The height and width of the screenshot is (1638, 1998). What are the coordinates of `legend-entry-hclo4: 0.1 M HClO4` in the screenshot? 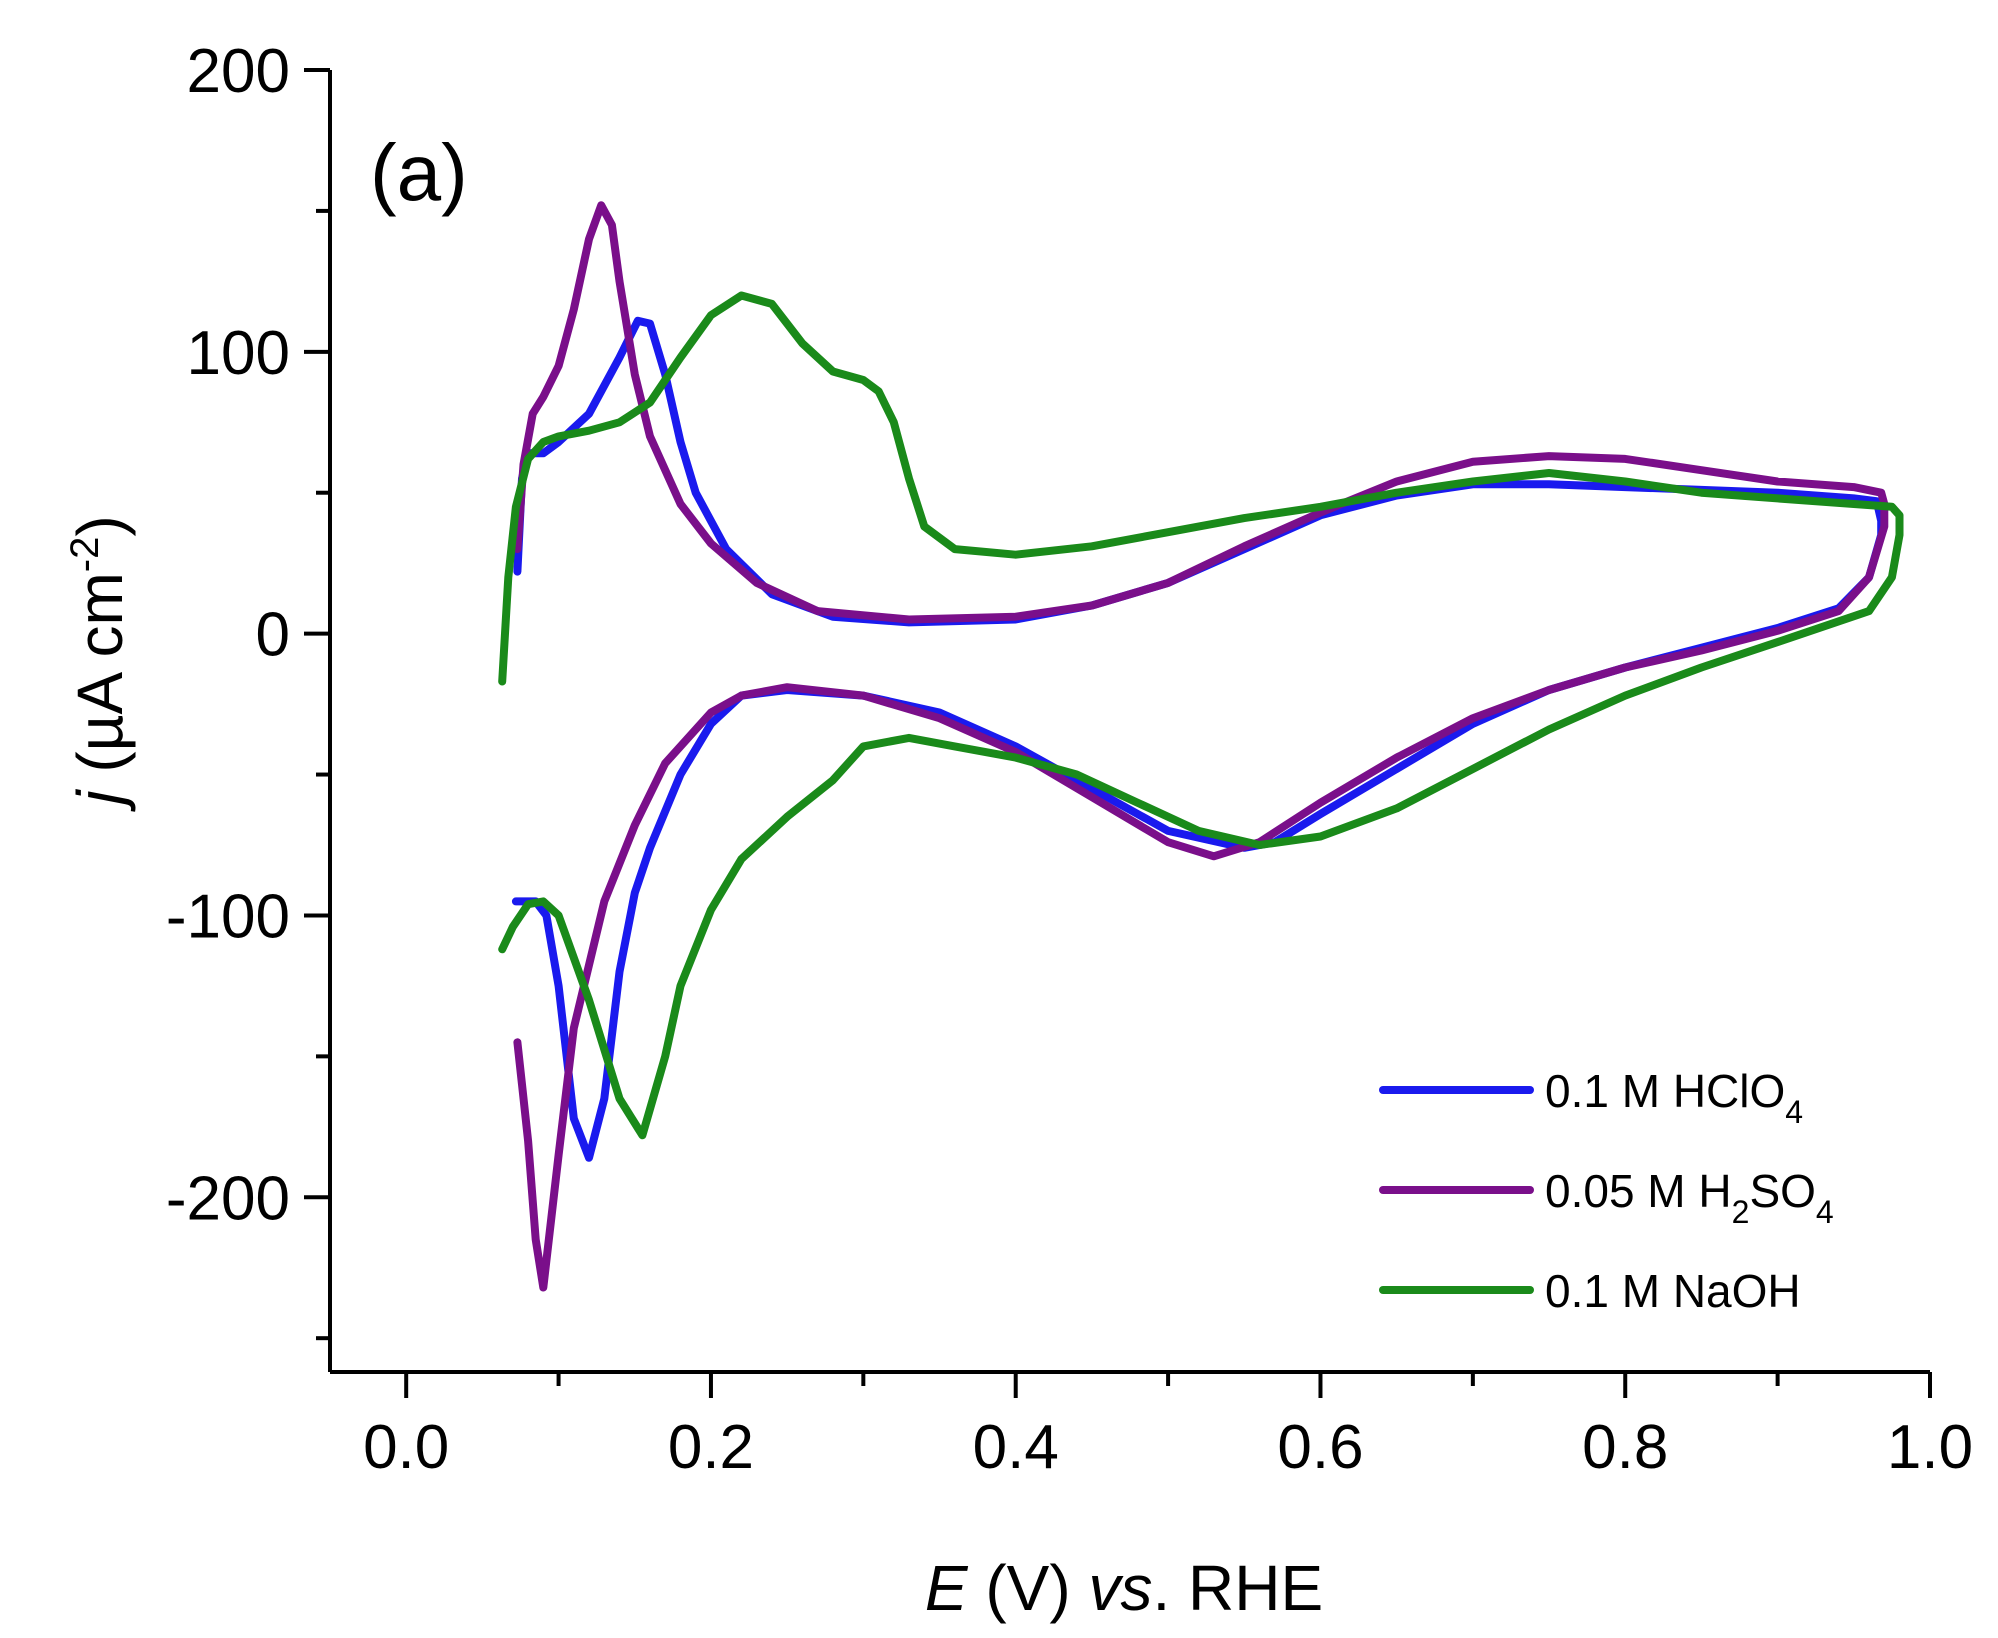 It's located at (1591, 1097).